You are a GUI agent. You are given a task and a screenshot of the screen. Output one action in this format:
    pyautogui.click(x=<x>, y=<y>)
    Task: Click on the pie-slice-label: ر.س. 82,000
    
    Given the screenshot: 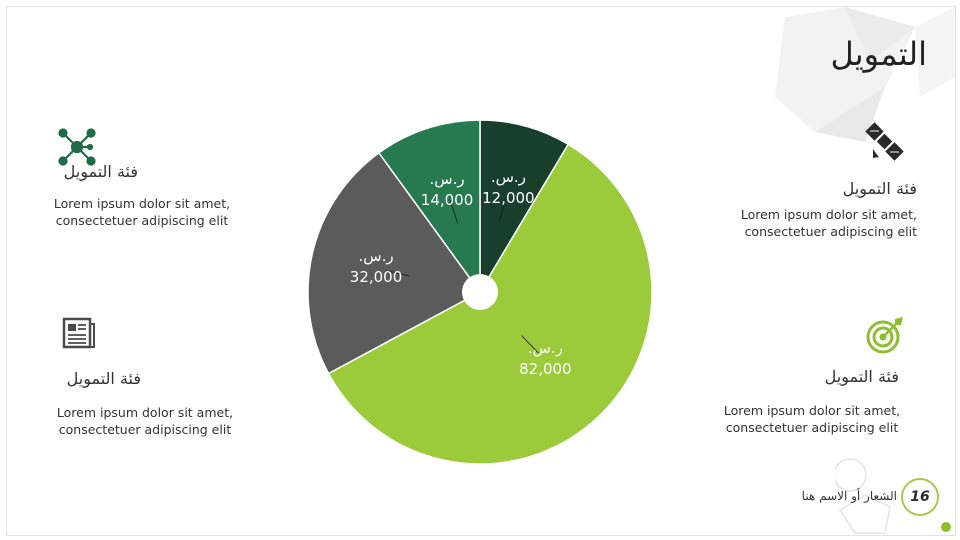 What is the action you would take?
    pyautogui.click(x=545, y=359)
    